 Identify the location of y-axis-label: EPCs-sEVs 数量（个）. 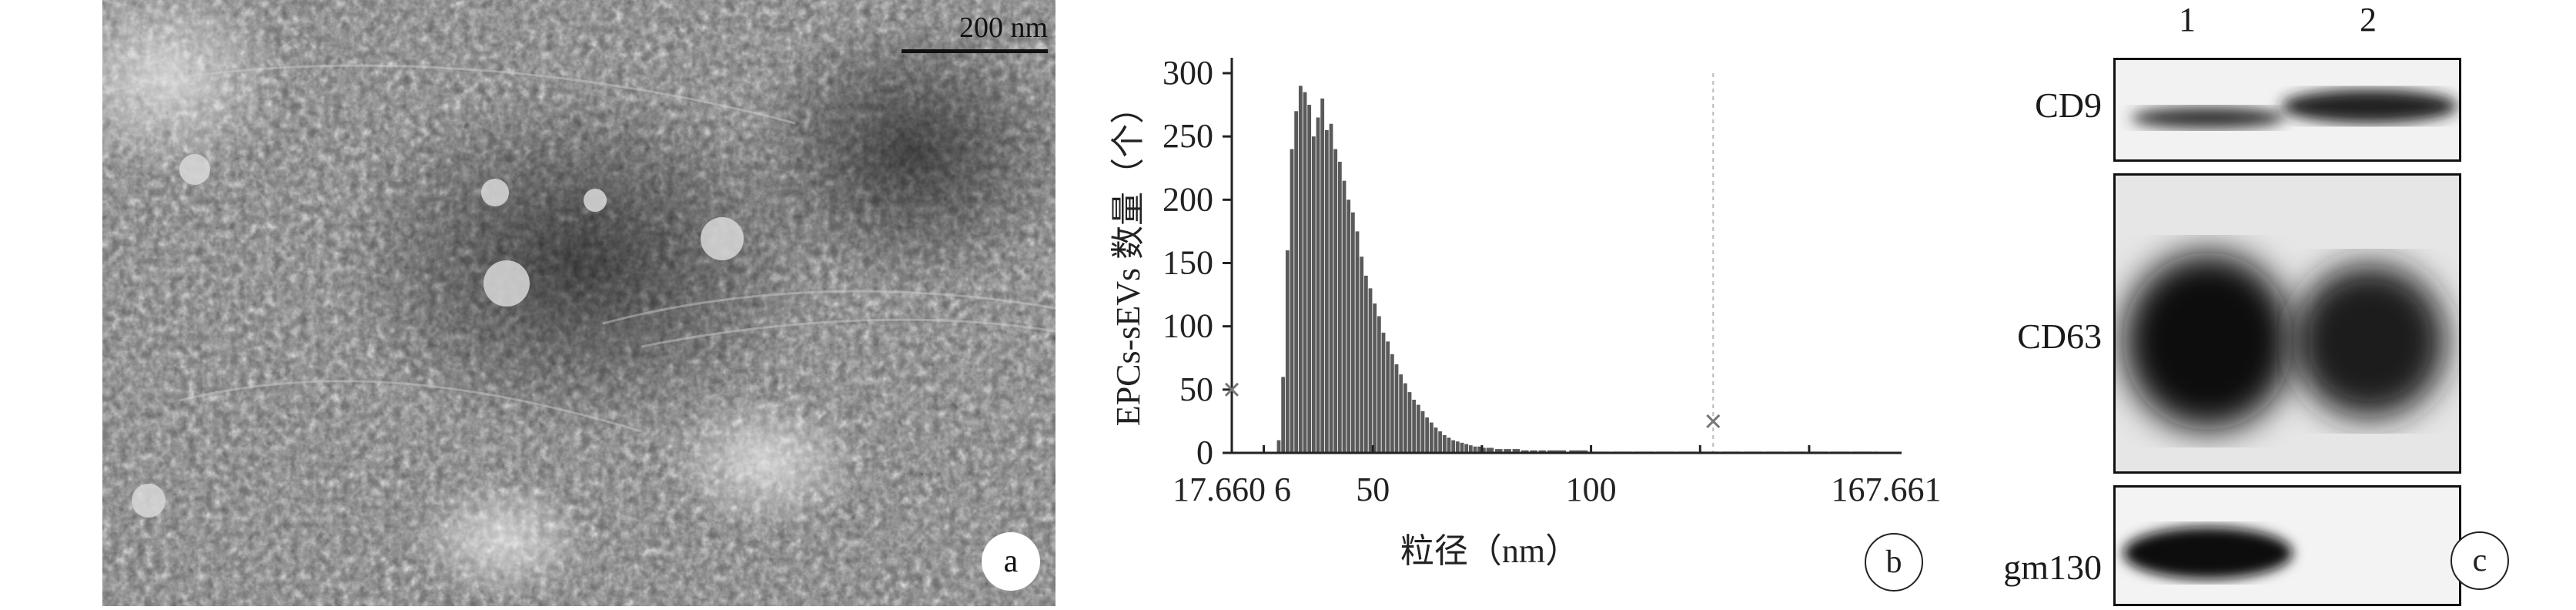
(1128, 258).